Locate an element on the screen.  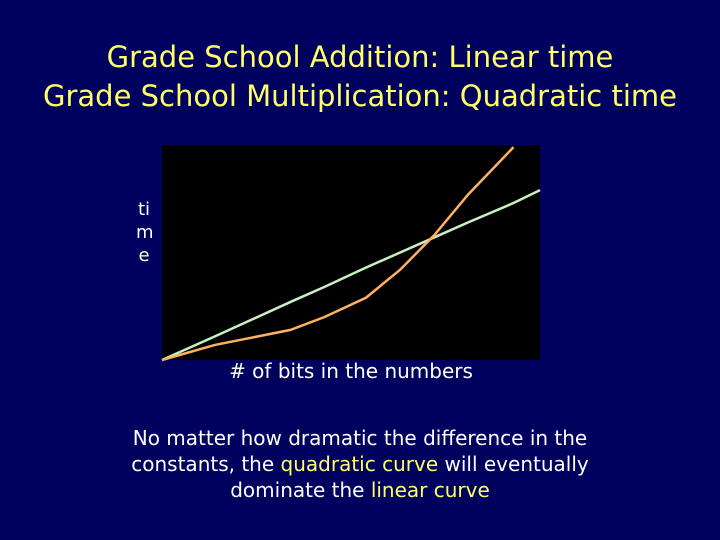
title-line: Grade School Addition: Linear time is located at coordinates (360, 57).